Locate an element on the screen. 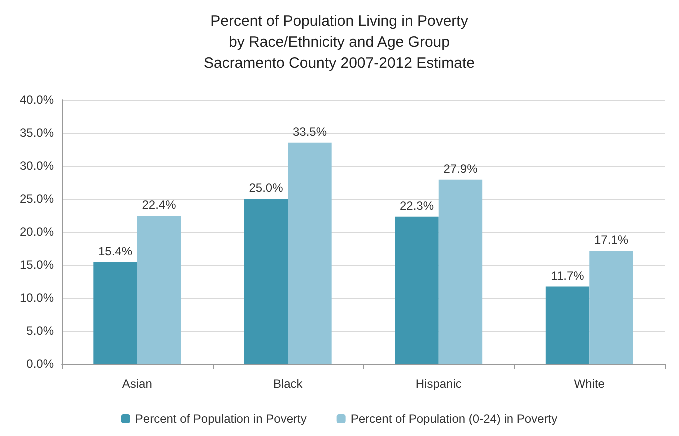 This screenshot has height=436, width=679. legend-label: Percent of Population (0-24) in Poverty is located at coordinates (454, 419).